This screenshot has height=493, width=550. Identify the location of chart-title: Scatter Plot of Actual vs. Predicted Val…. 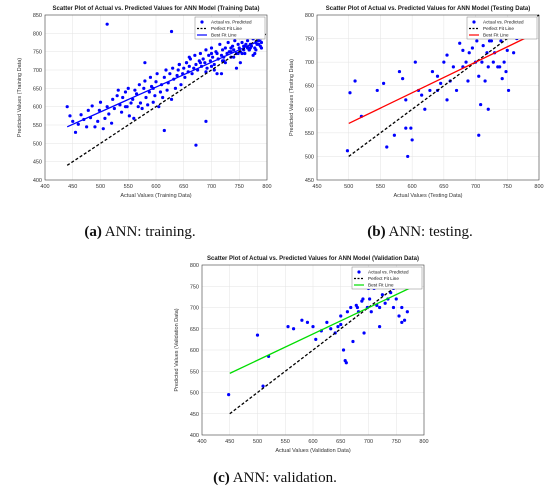
(428, 9).